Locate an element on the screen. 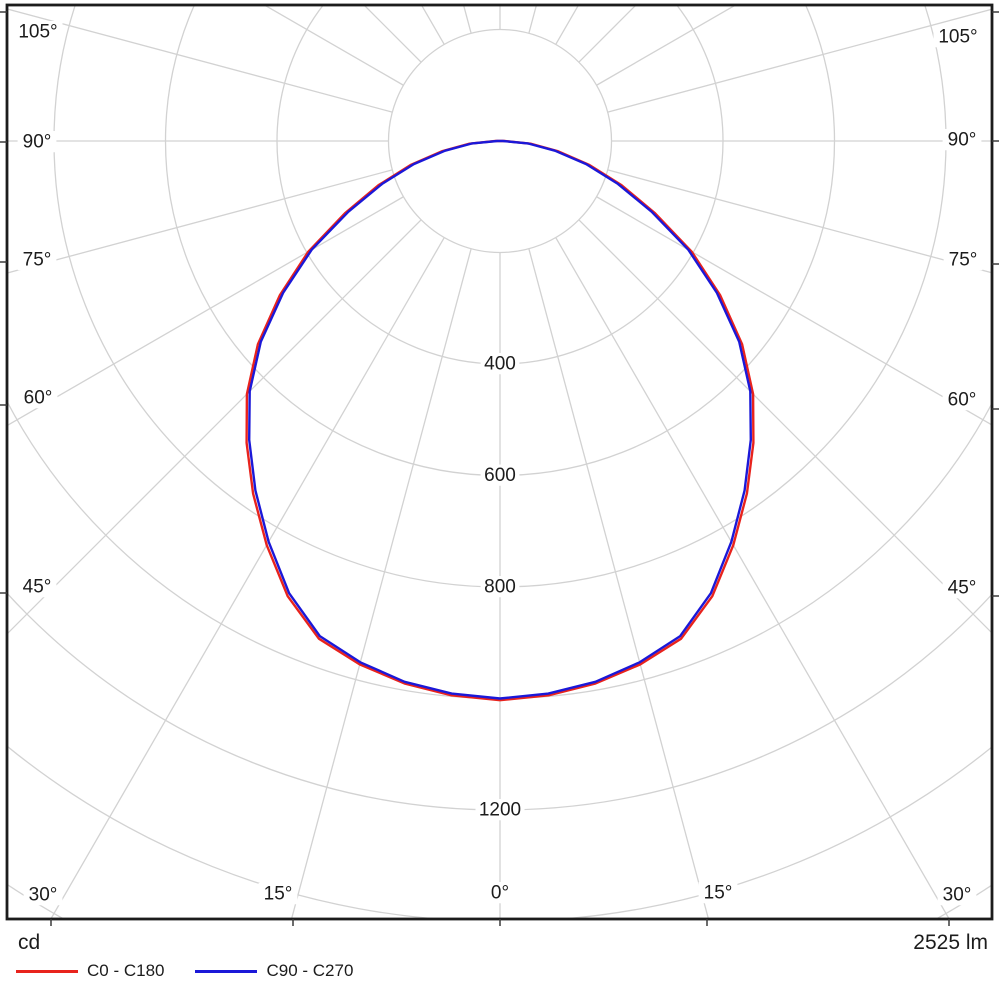  legend-swatch-c90-c270 is located at coordinates (226, 971).